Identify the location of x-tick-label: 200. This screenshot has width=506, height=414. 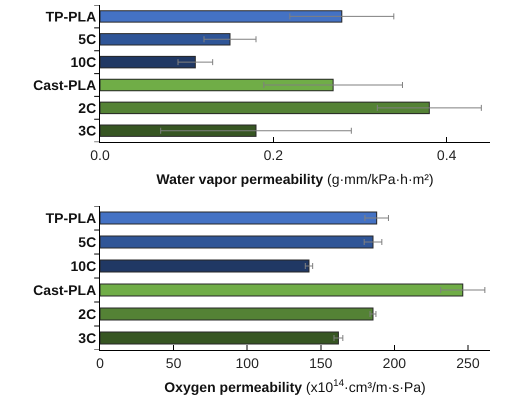
(394, 362).